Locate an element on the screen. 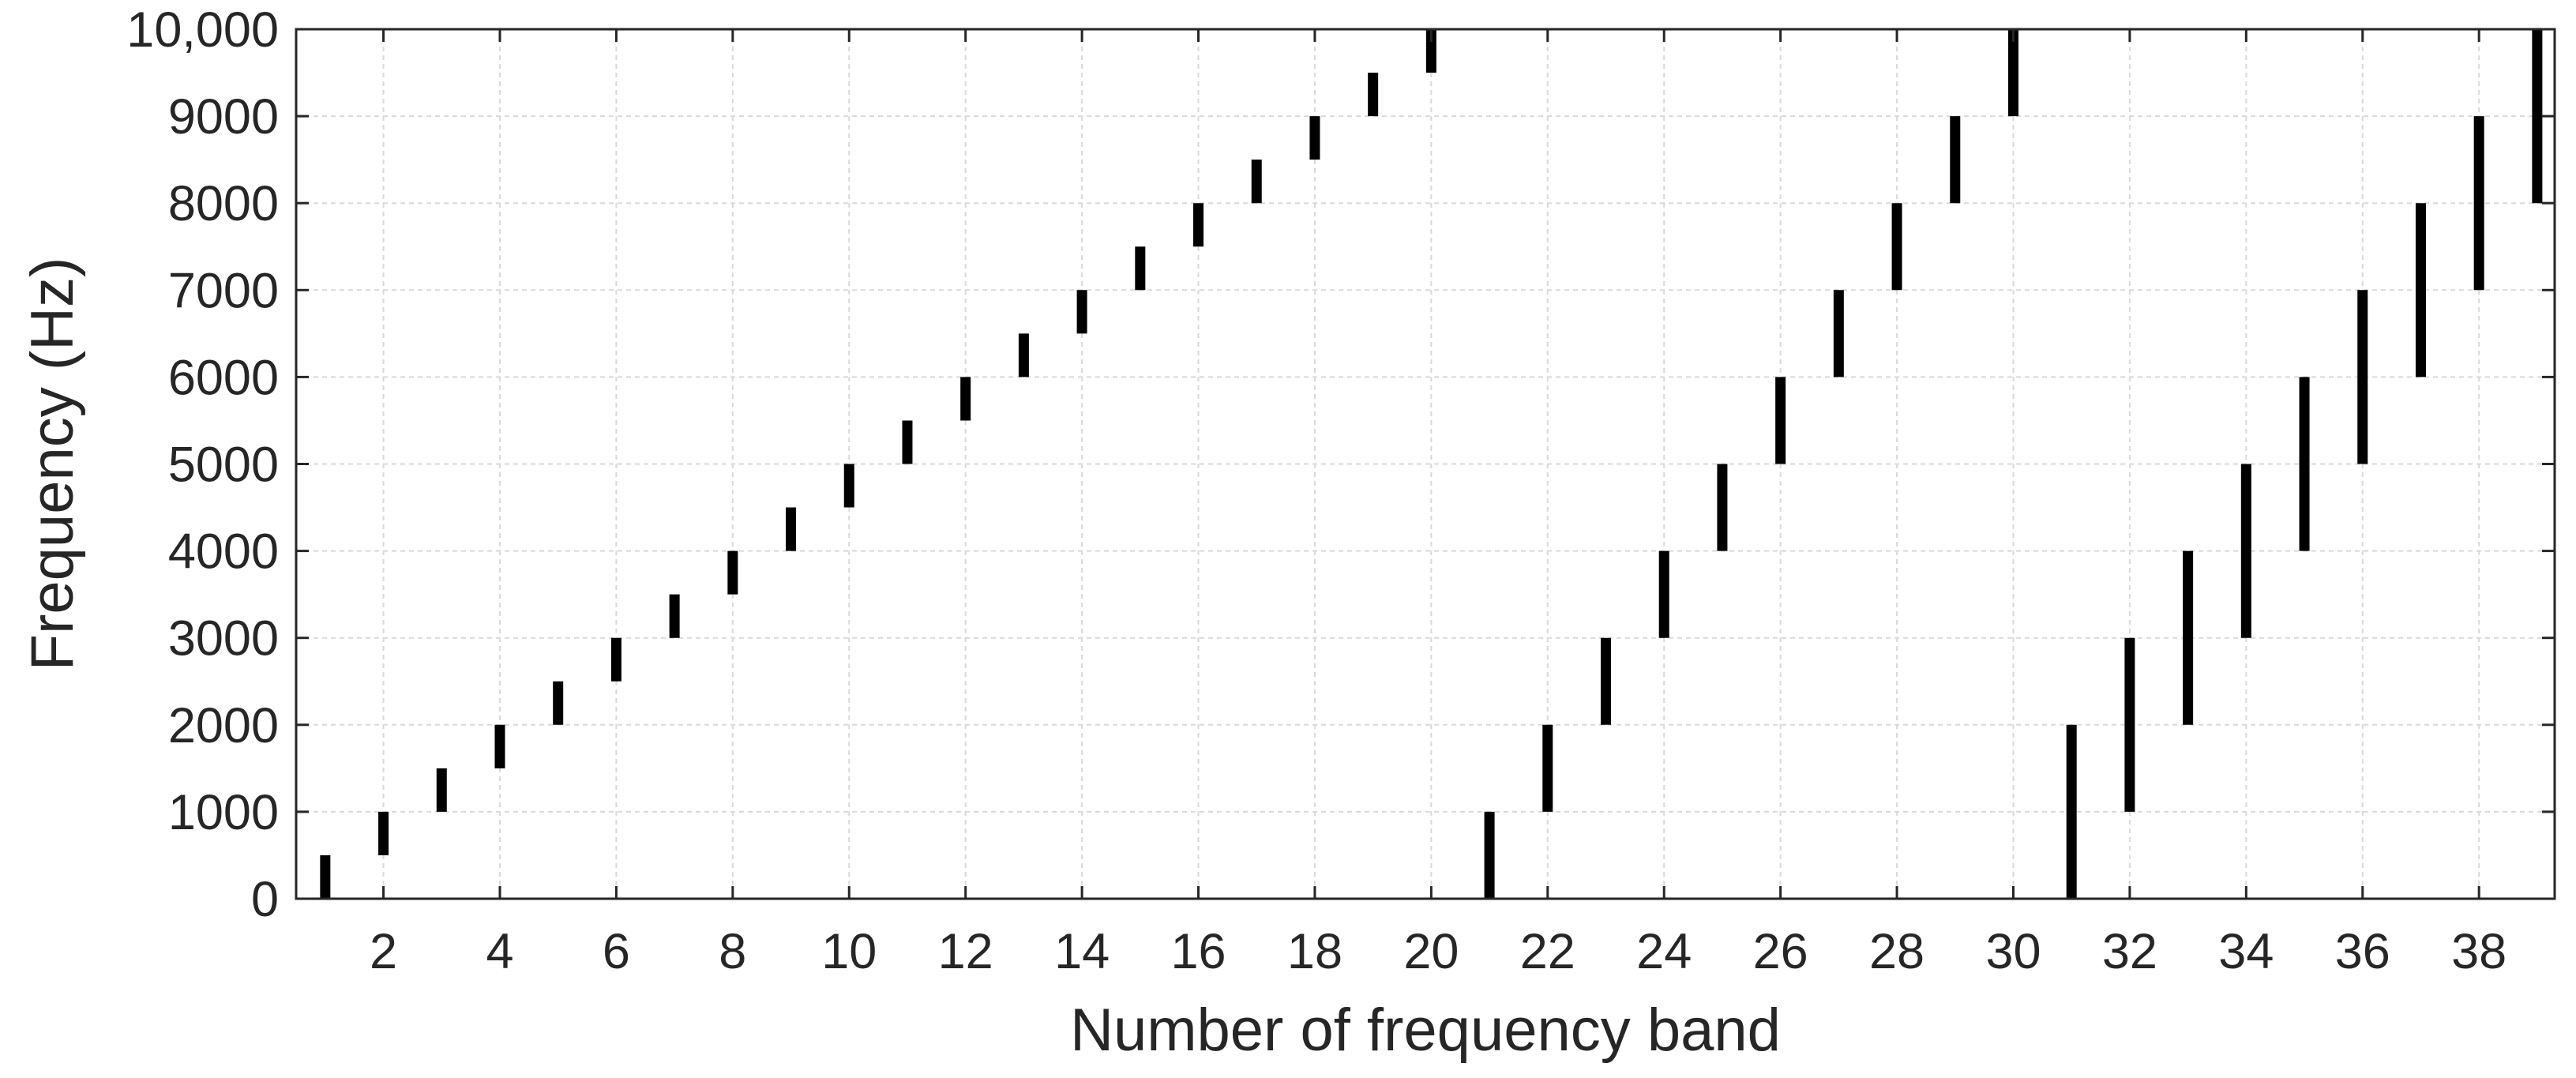 Image resolution: width=2576 pixels, height=1078 pixels. x-tick-label: 18 is located at coordinates (1314, 951).